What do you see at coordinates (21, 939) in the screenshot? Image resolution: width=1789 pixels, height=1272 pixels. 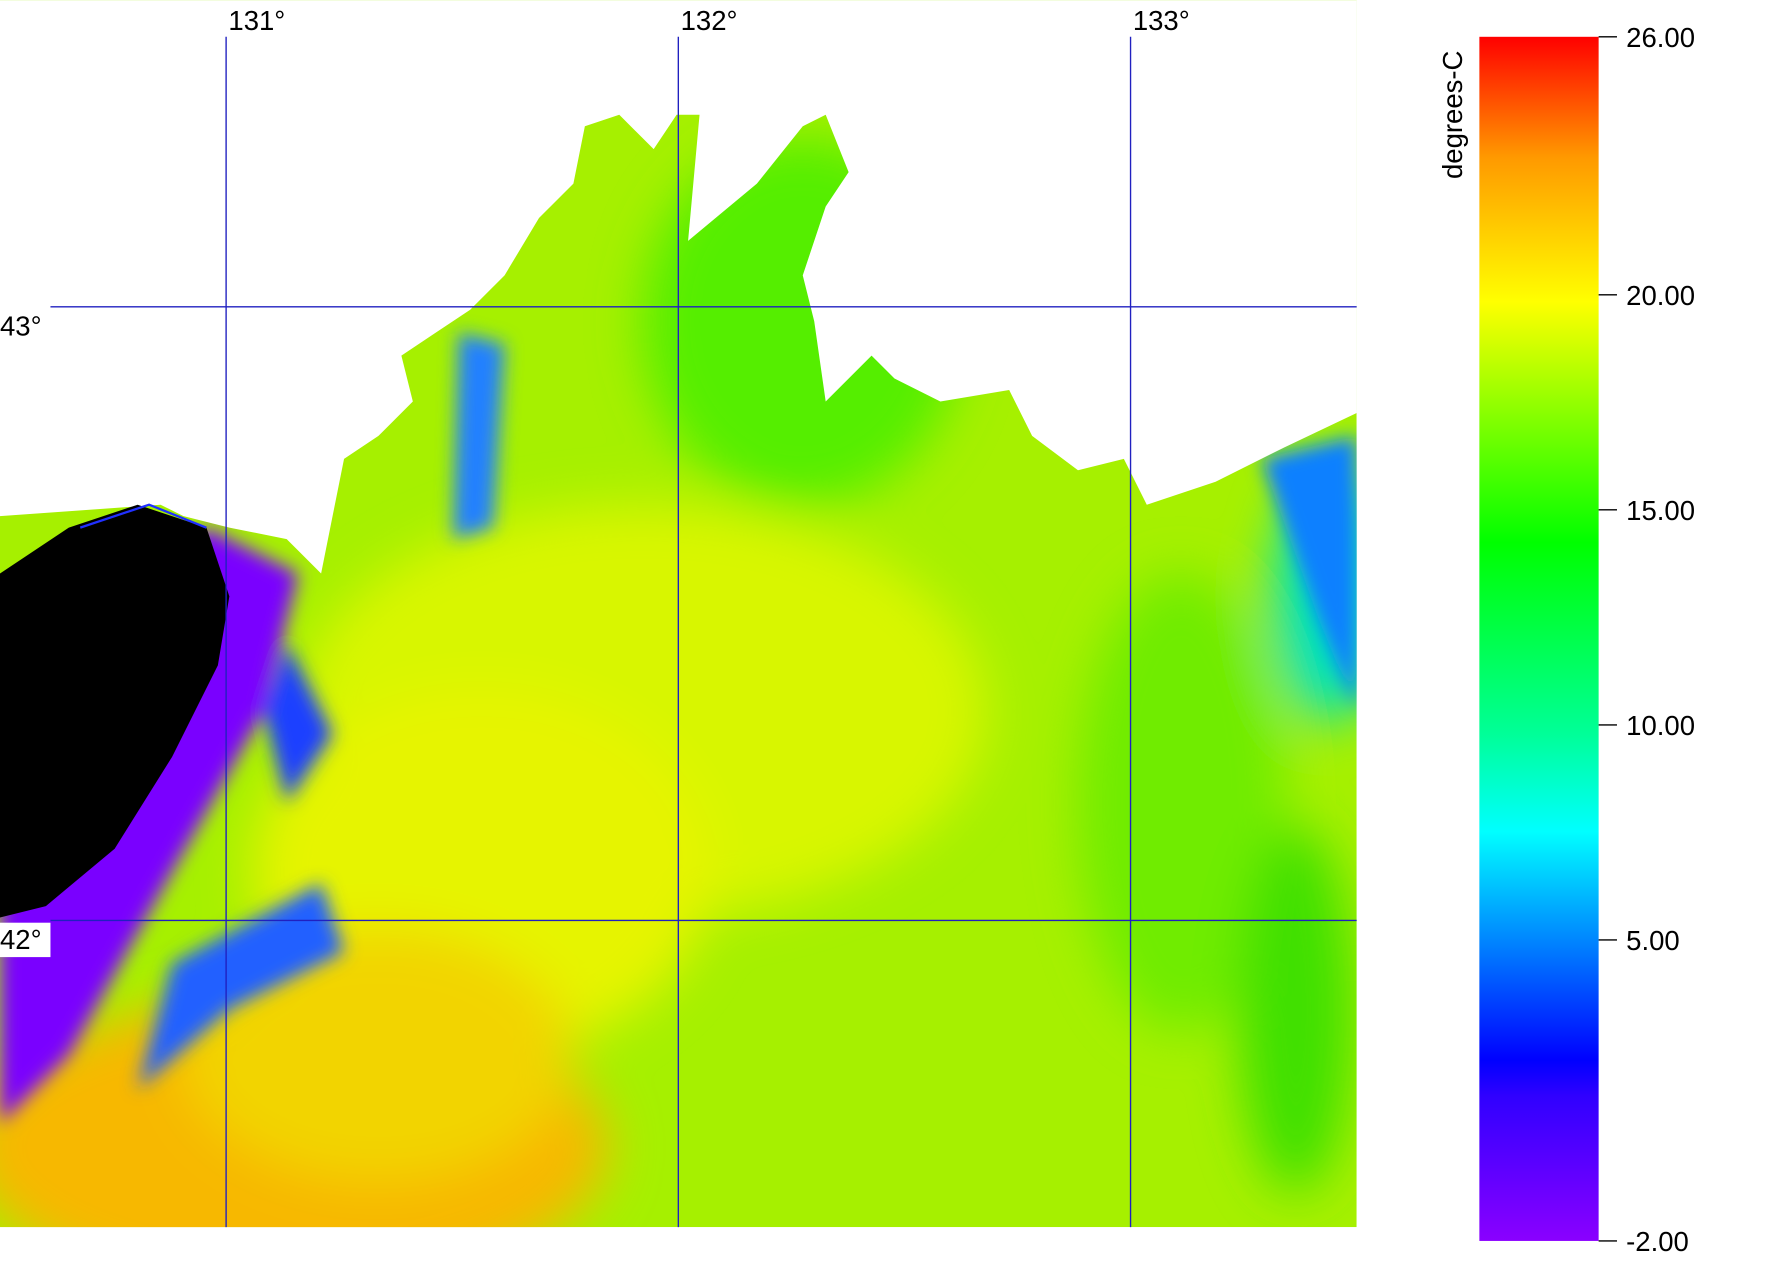 I see `latitude-label: 42°` at bounding box center [21, 939].